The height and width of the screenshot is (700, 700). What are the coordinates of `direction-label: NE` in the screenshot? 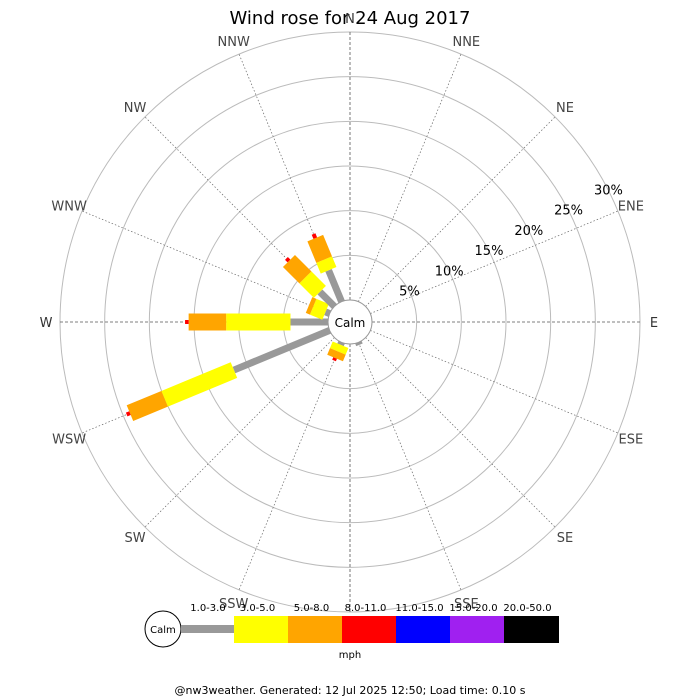 It's located at (565, 108).